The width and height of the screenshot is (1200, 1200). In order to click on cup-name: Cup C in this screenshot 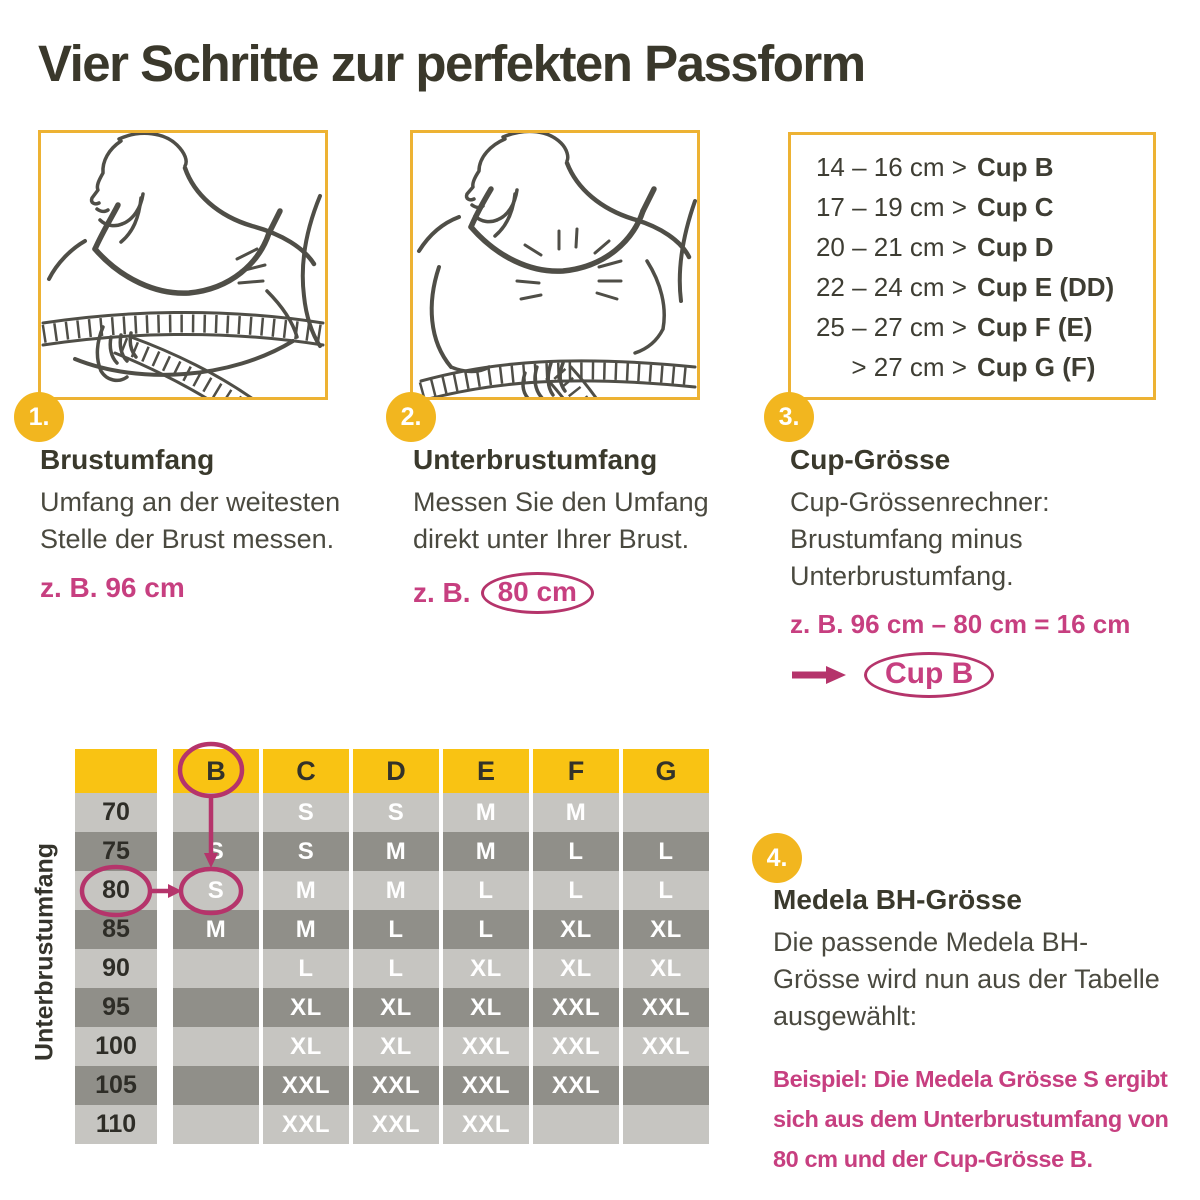, I will do `click(1015, 206)`.